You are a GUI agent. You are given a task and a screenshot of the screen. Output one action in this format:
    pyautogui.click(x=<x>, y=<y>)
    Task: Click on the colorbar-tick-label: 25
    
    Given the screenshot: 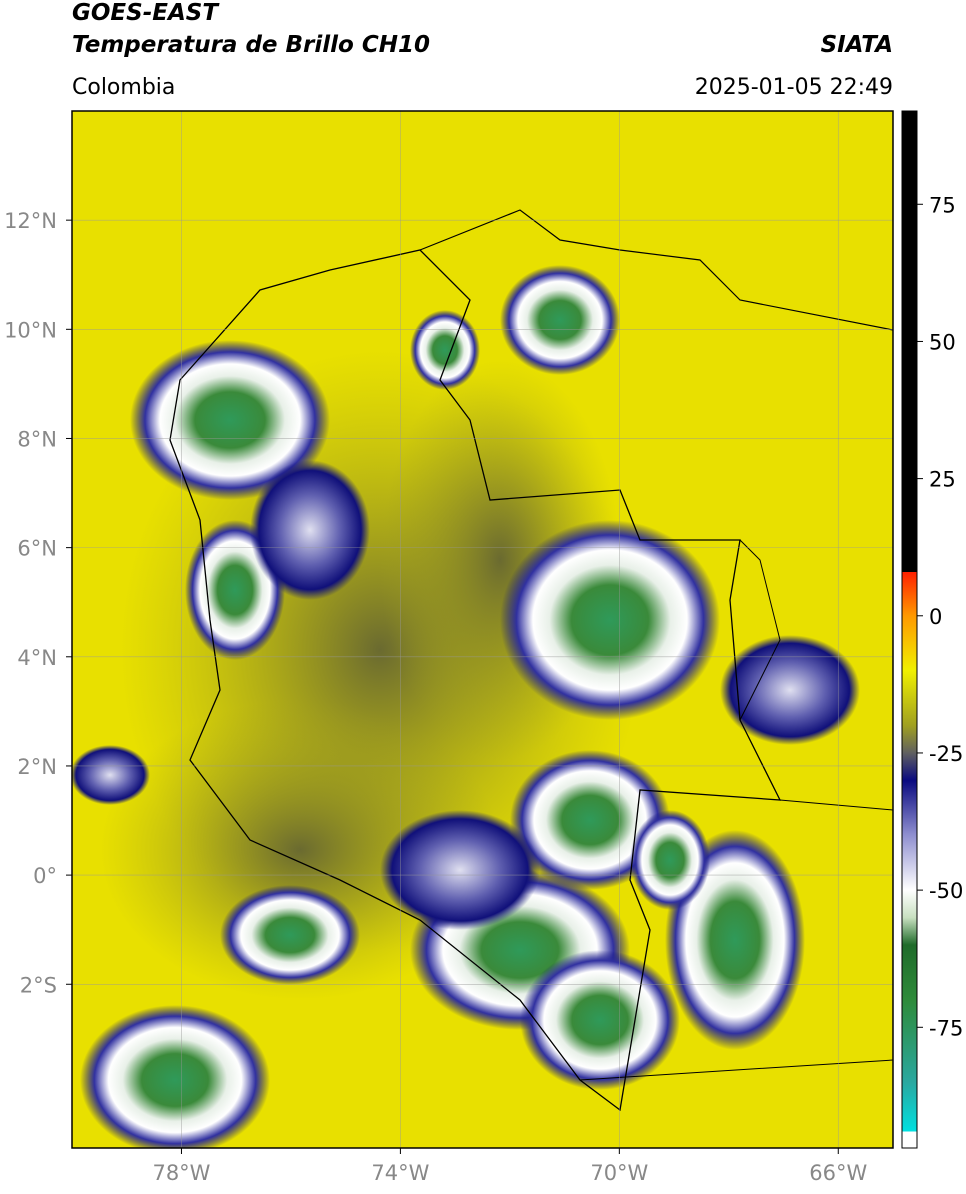 What is the action you would take?
    pyautogui.click(x=942, y=480)
    